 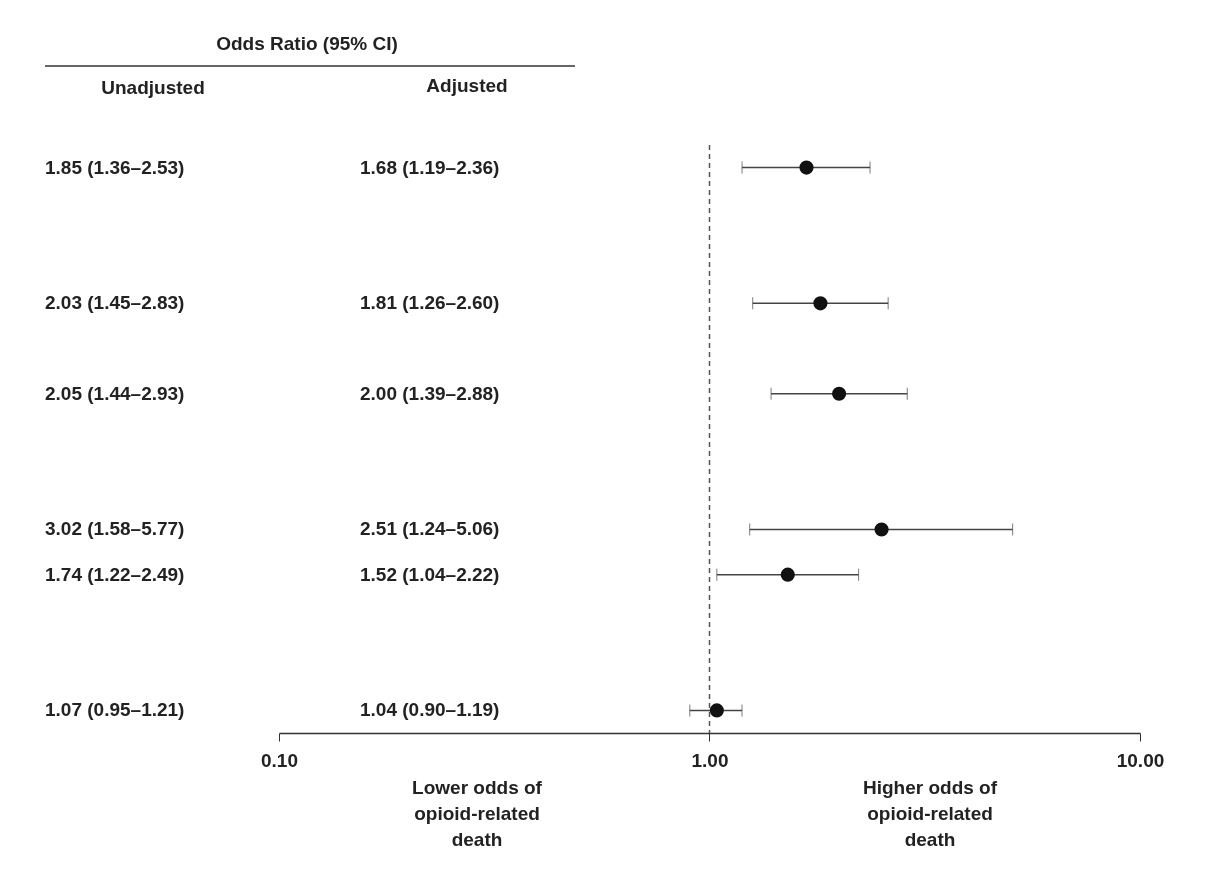 I want to click on text: 3.02 (1.58–5.77), so click(x=115, y=529).